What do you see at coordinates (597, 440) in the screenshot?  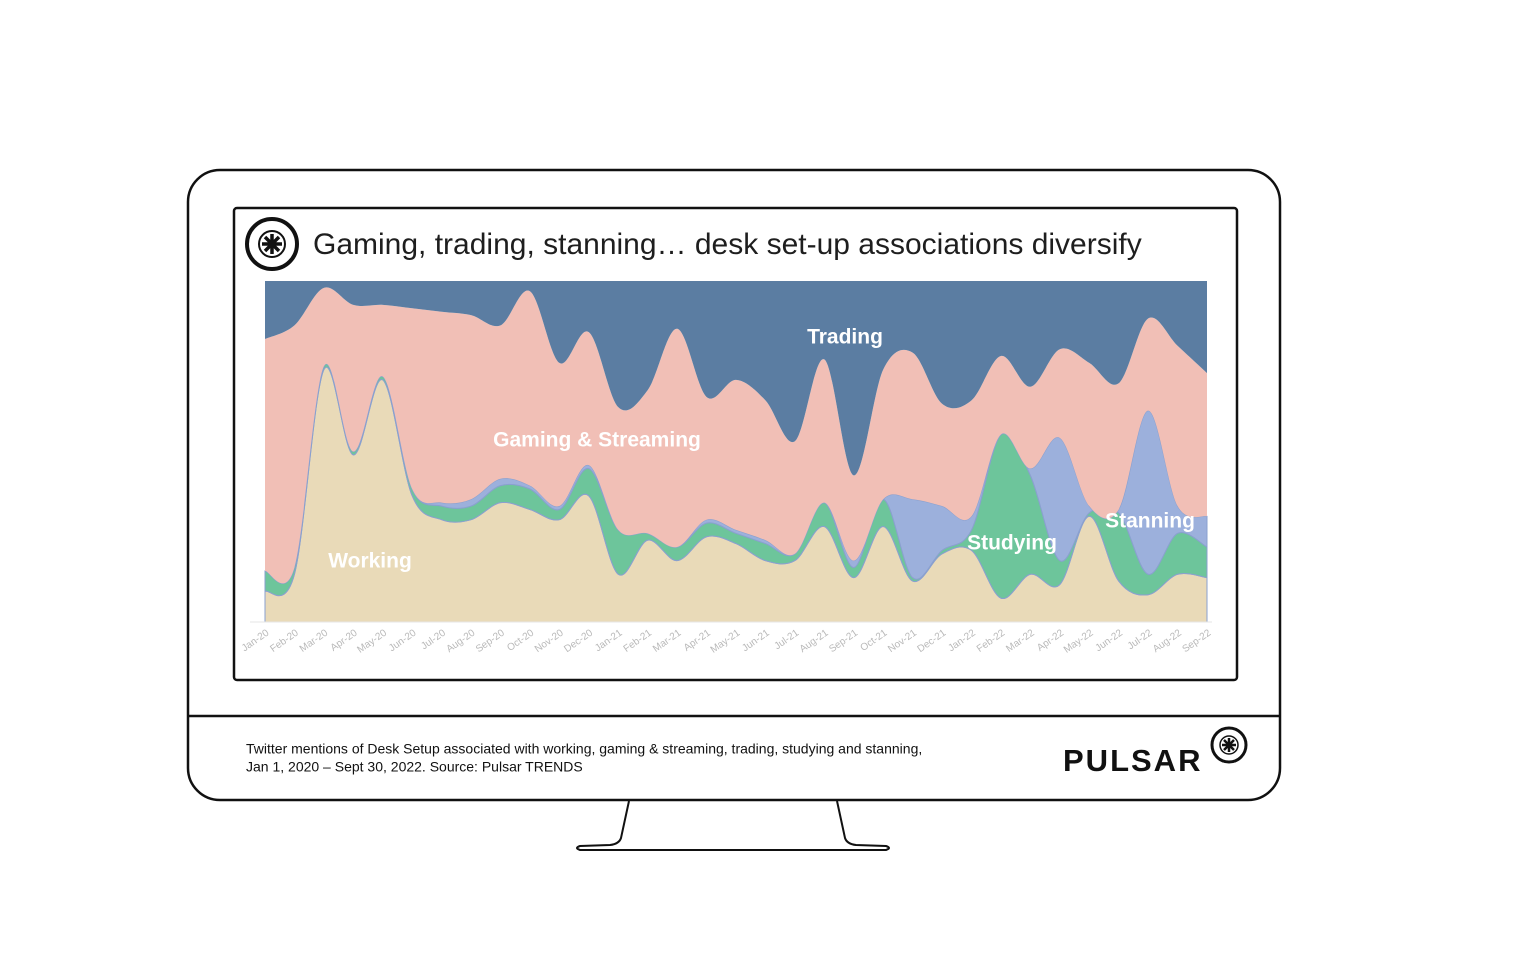 I see `series-label: Gaming & Streaming` at bounding box center [597, 440].